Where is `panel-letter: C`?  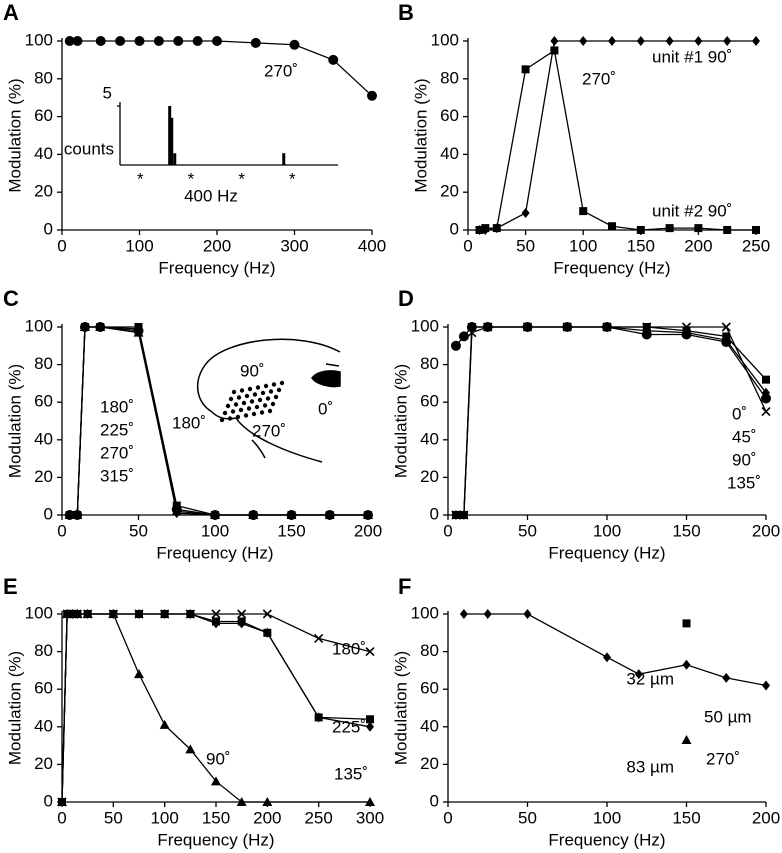 panel-letter: C is located at coordinates (11, 298).